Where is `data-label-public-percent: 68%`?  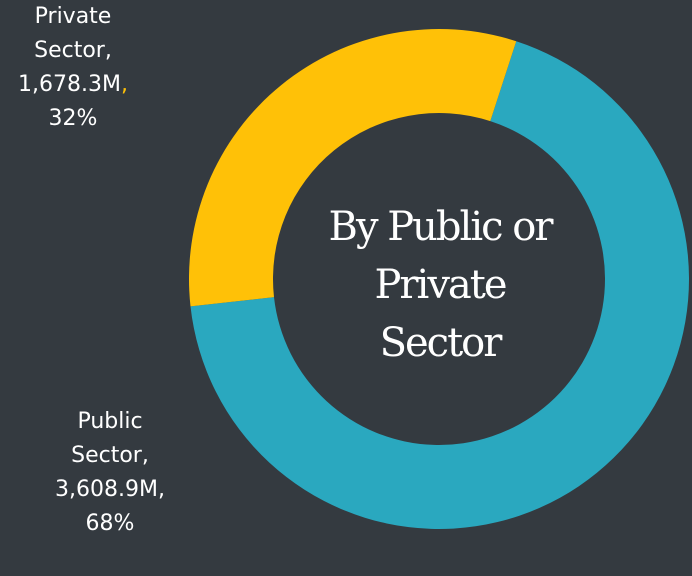
data-label-public-percent: 68% is located at coordinates (110, 523).